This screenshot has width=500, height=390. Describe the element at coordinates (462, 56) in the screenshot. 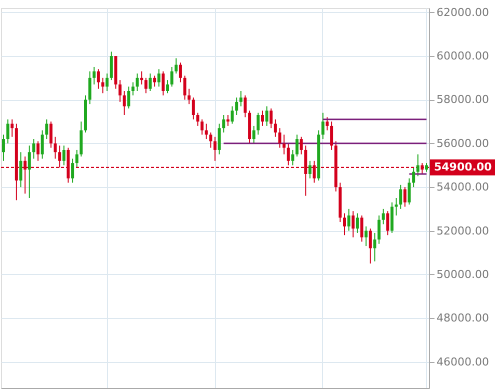

I see `y-tick-label: 60000.00` at that location.